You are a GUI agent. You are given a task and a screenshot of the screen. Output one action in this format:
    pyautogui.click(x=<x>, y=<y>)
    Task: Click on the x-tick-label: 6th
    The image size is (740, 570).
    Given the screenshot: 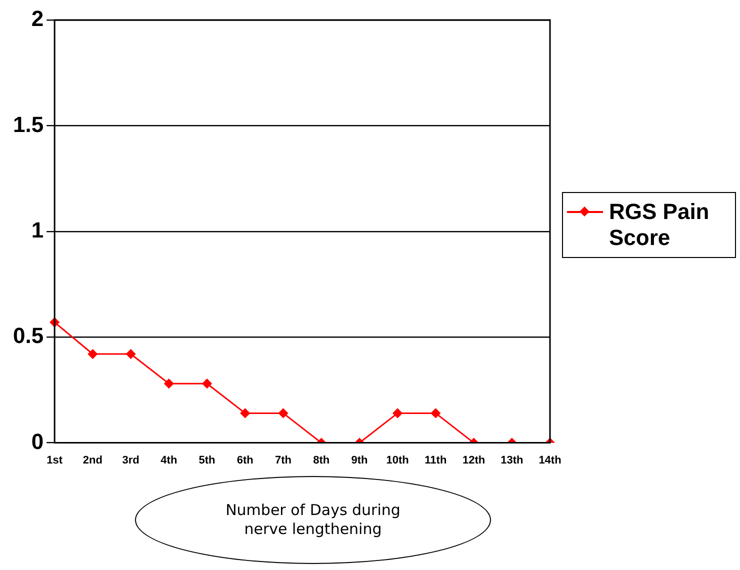 What is the action you would take?
    pyautogui.click(x=245, y=460)
    